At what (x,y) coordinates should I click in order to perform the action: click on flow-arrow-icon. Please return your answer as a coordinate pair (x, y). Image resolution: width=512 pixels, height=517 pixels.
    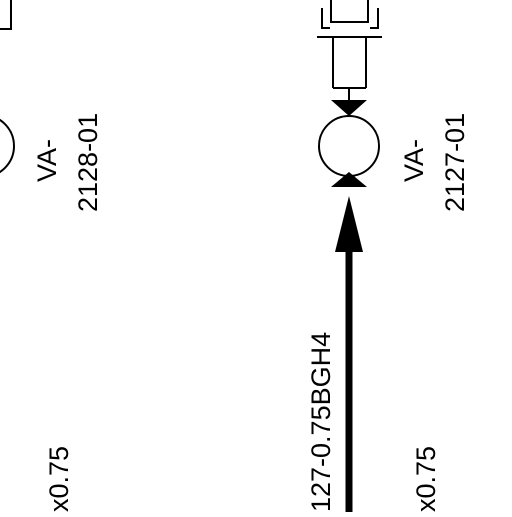
    Looking at the image, I should click on (349, 224).